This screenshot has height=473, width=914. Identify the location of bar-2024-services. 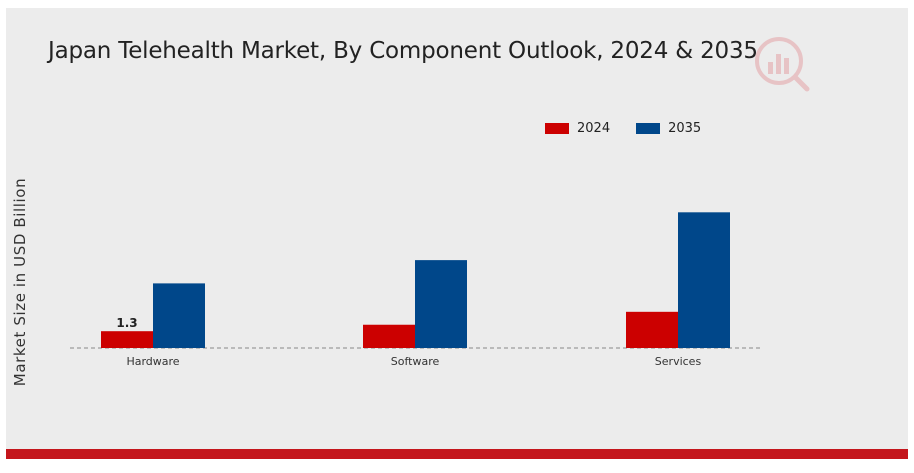
(652, 329).